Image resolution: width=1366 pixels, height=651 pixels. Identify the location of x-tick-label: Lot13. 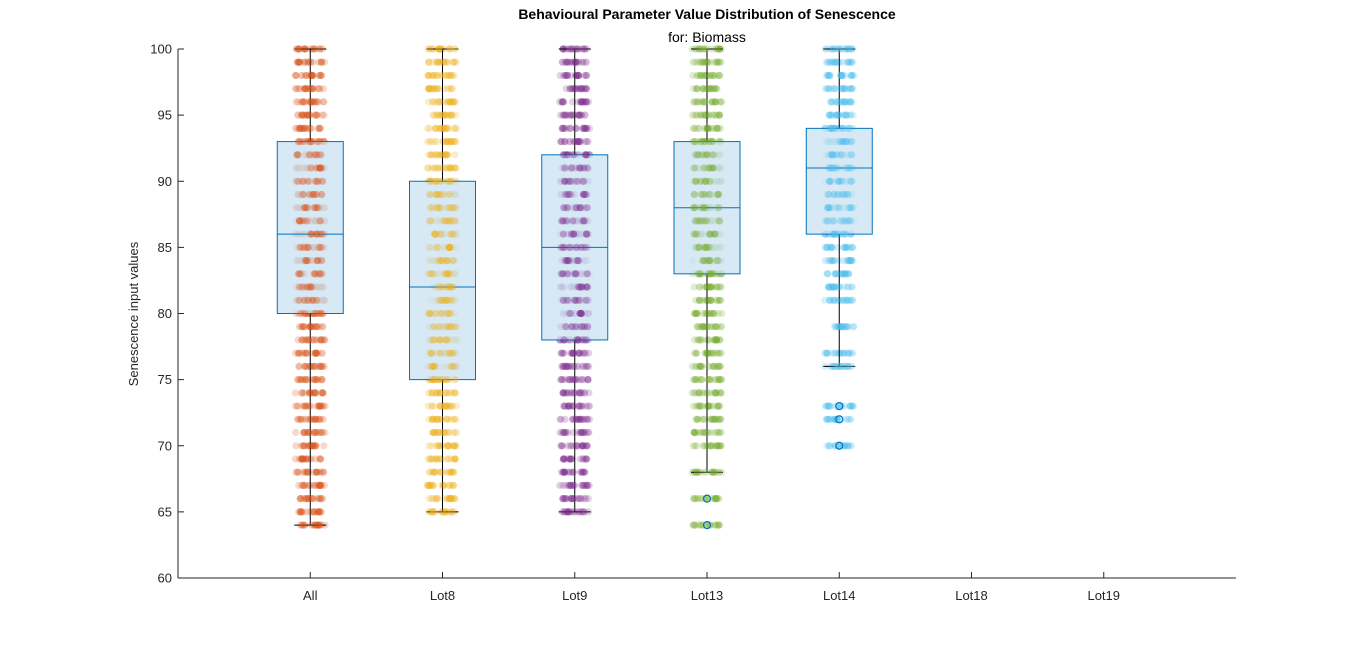
(707, 595).